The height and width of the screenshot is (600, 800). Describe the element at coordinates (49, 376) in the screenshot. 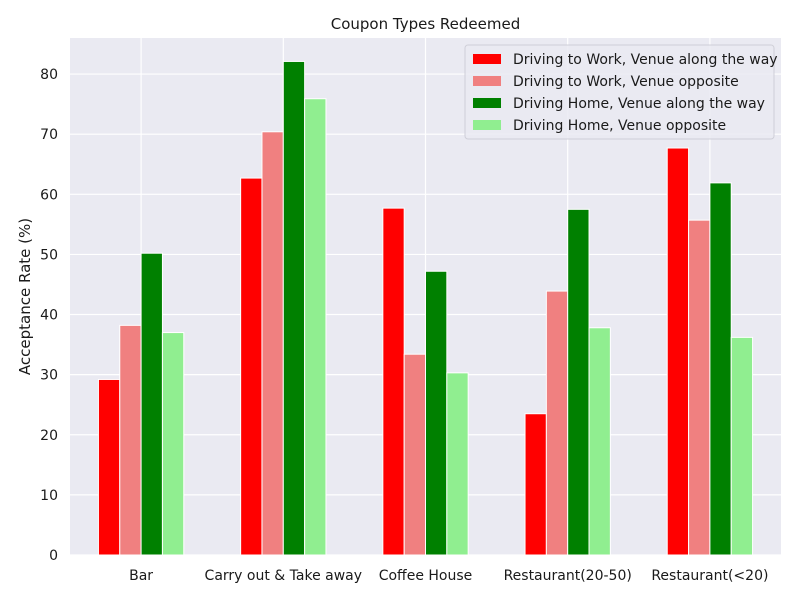

I see `y-tick-label: 30` at that location.